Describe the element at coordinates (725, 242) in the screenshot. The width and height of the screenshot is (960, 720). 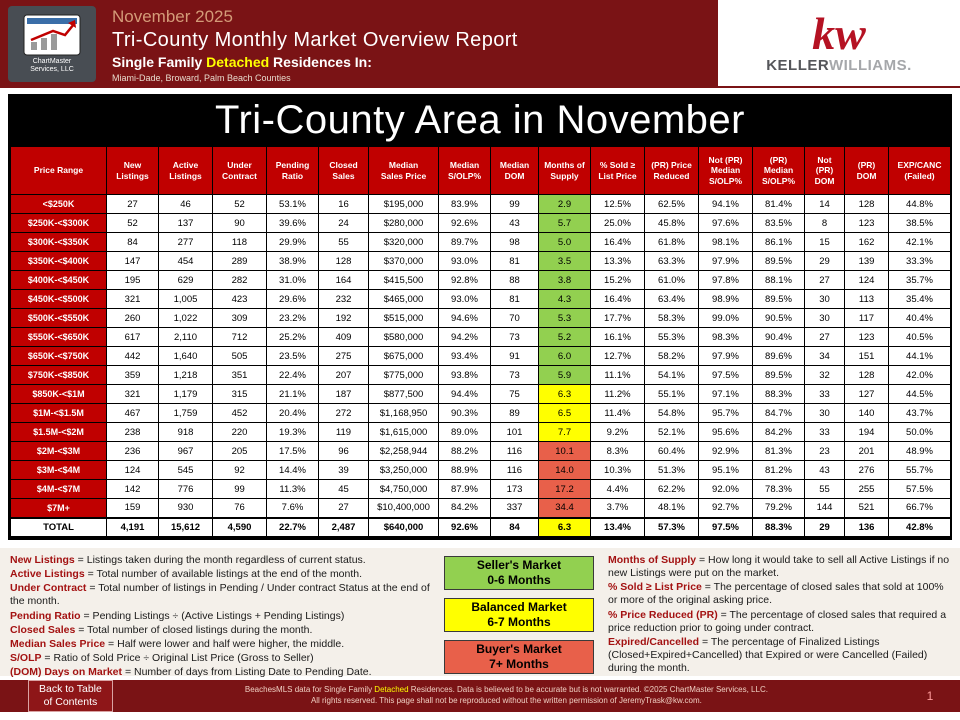
I see `data-cell: 98.1%` at that location.